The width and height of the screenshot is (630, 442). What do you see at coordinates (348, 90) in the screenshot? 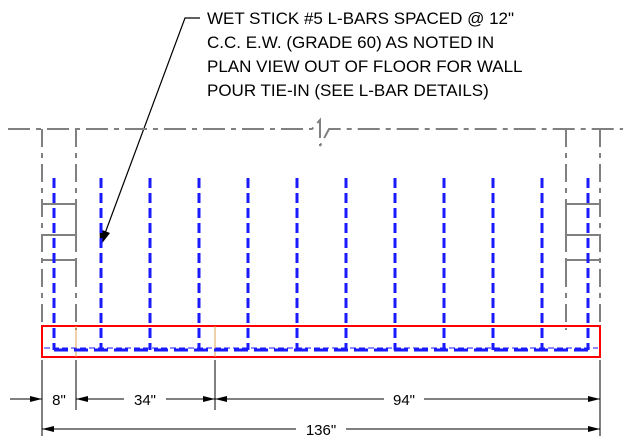
I see `callout-line-4: POUR TIE-IN (SEE L-BAR DETAILS)` at bounding box center [348, 90].